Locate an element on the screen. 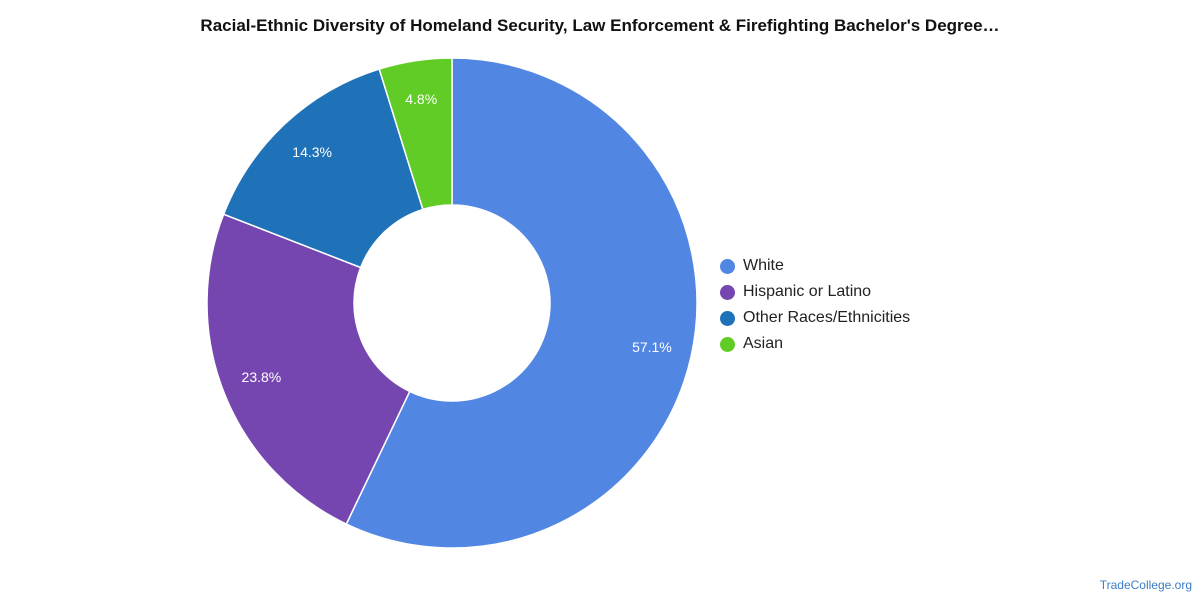 The width and height of the screenshot is (1200, 600). legend-swatch-other-races-ethnicities is located at coordinates (727, 318).